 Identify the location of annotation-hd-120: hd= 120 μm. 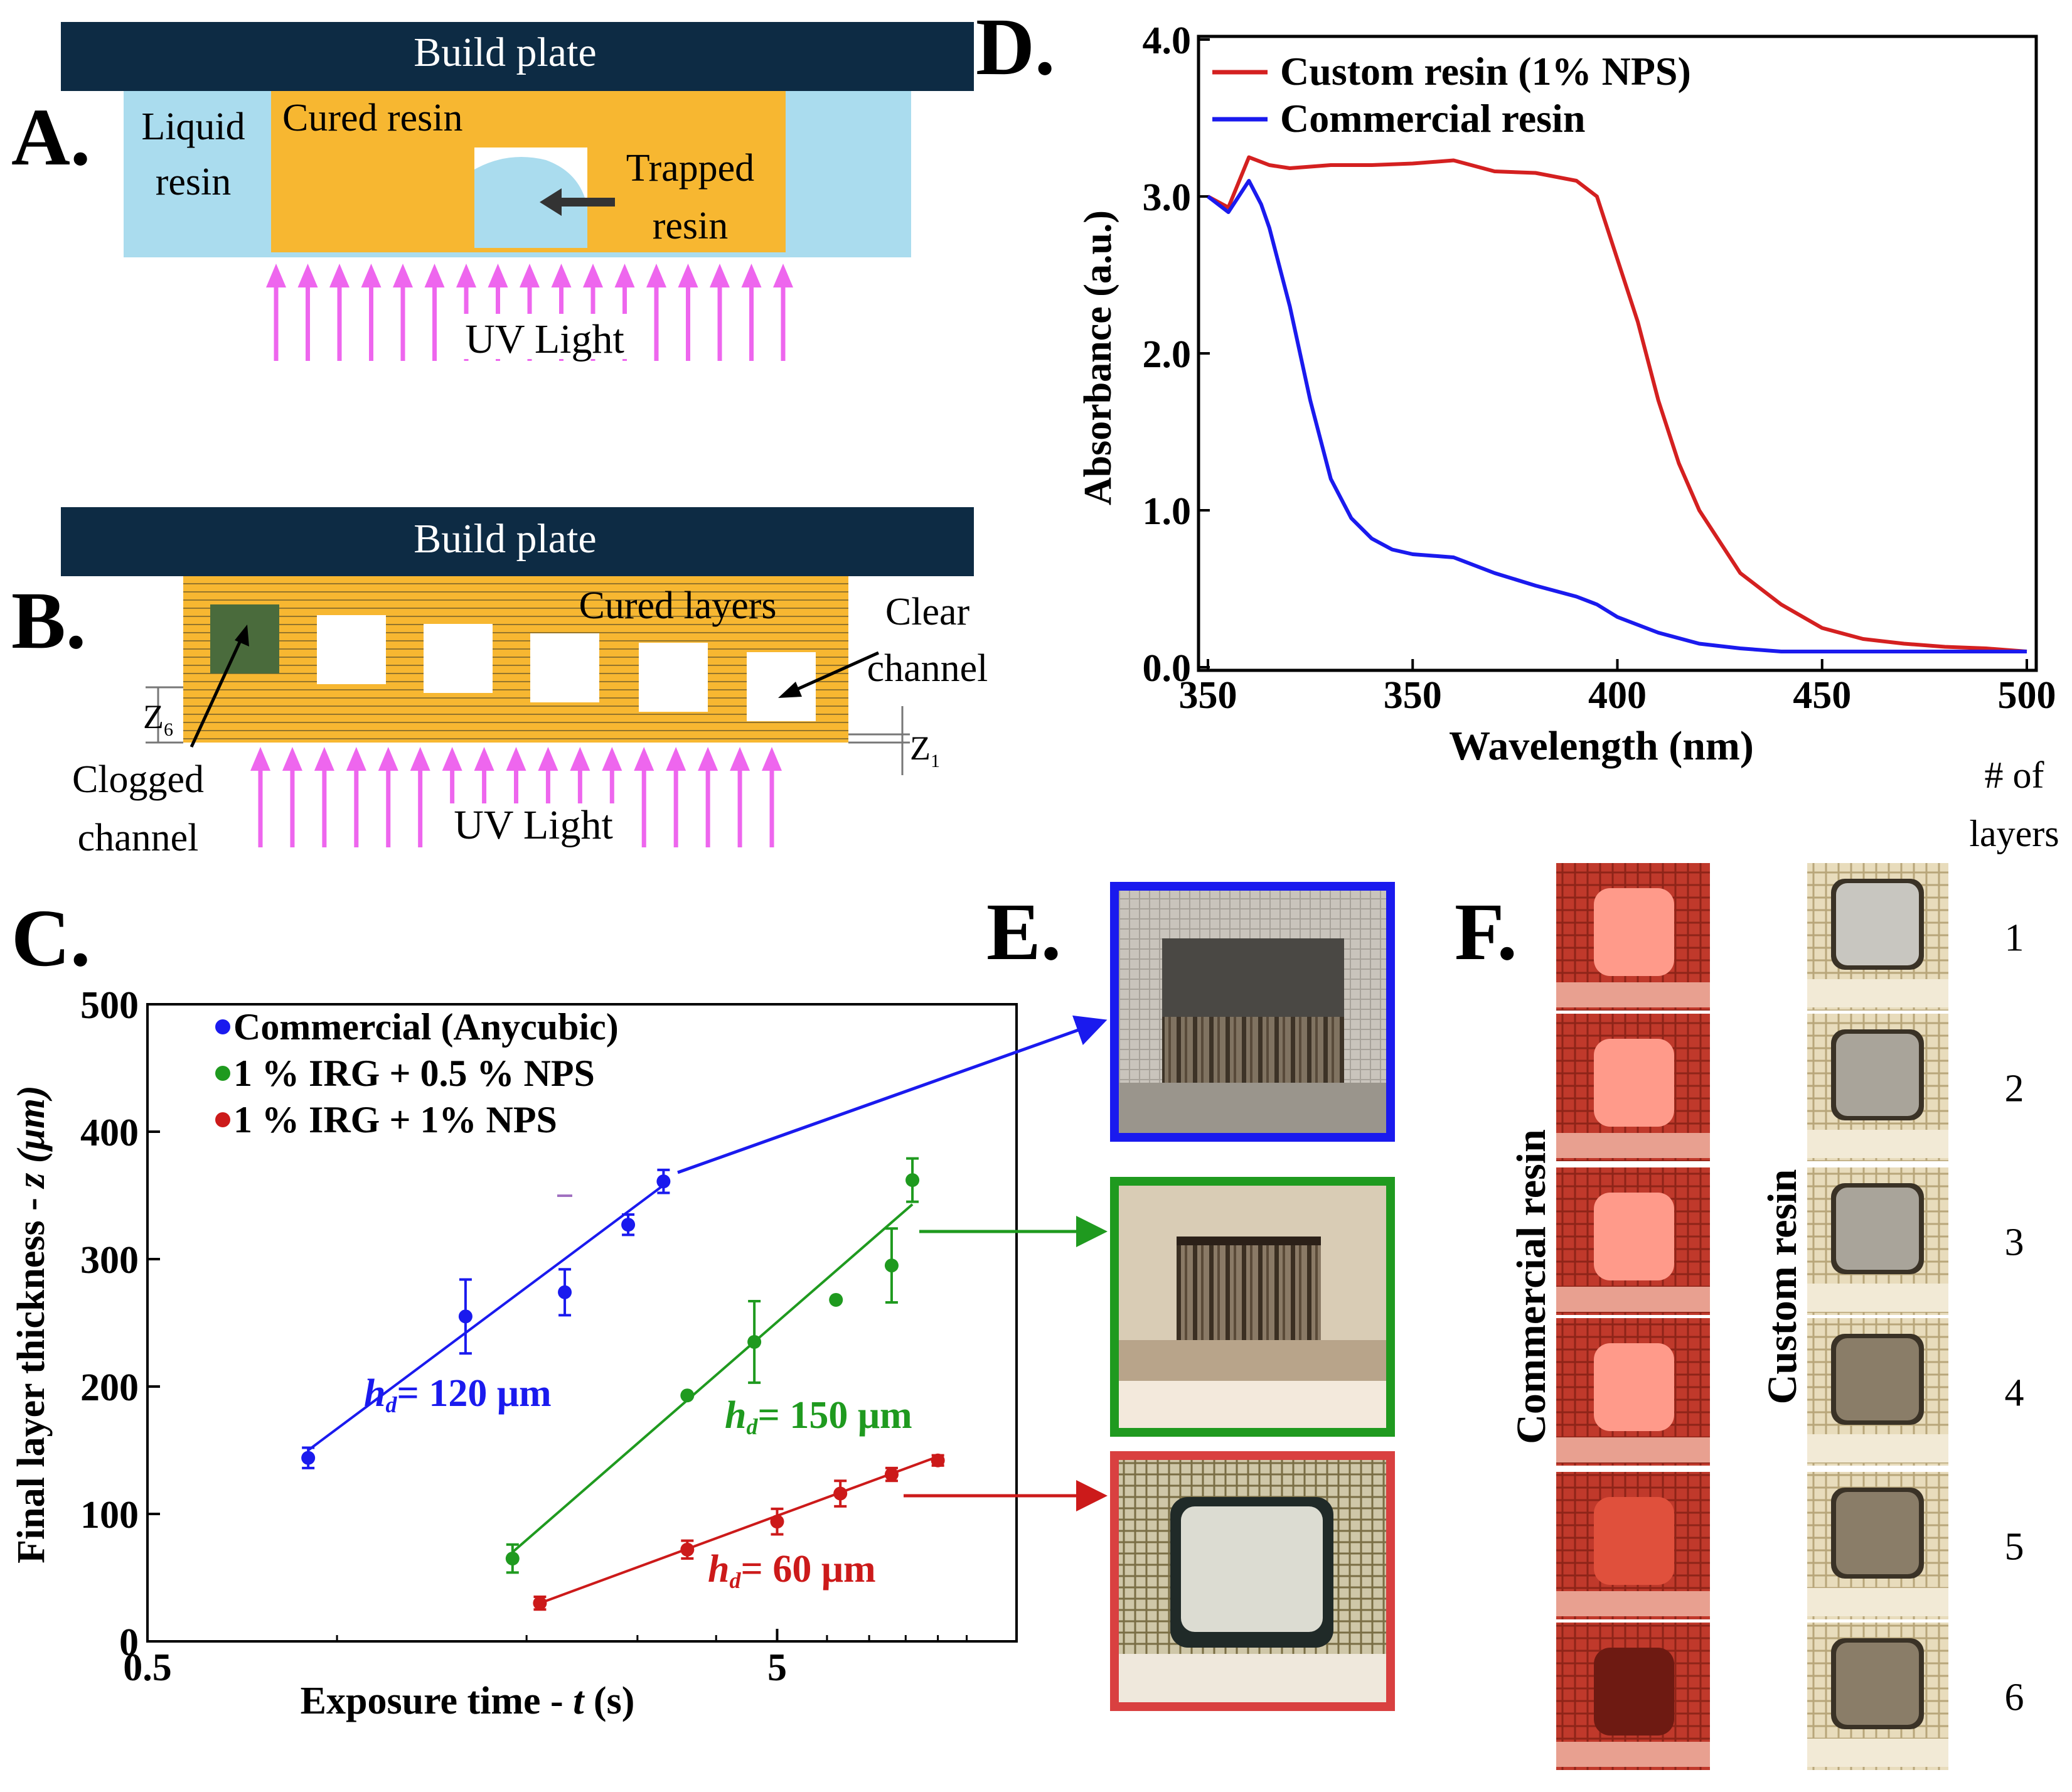
(458, 1394).